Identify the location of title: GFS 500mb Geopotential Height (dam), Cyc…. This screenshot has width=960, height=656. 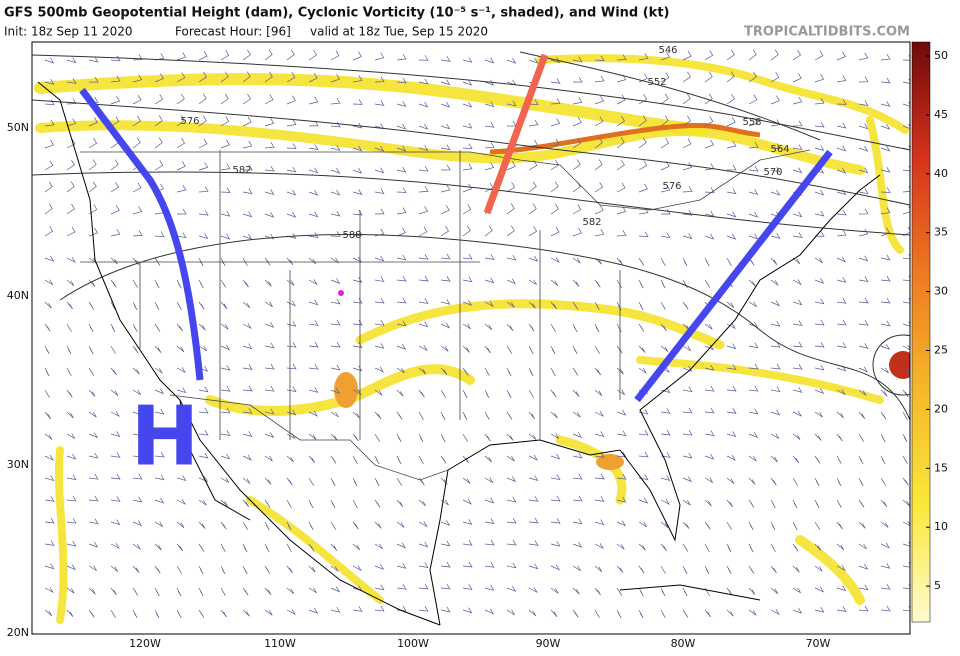
(337, 13).